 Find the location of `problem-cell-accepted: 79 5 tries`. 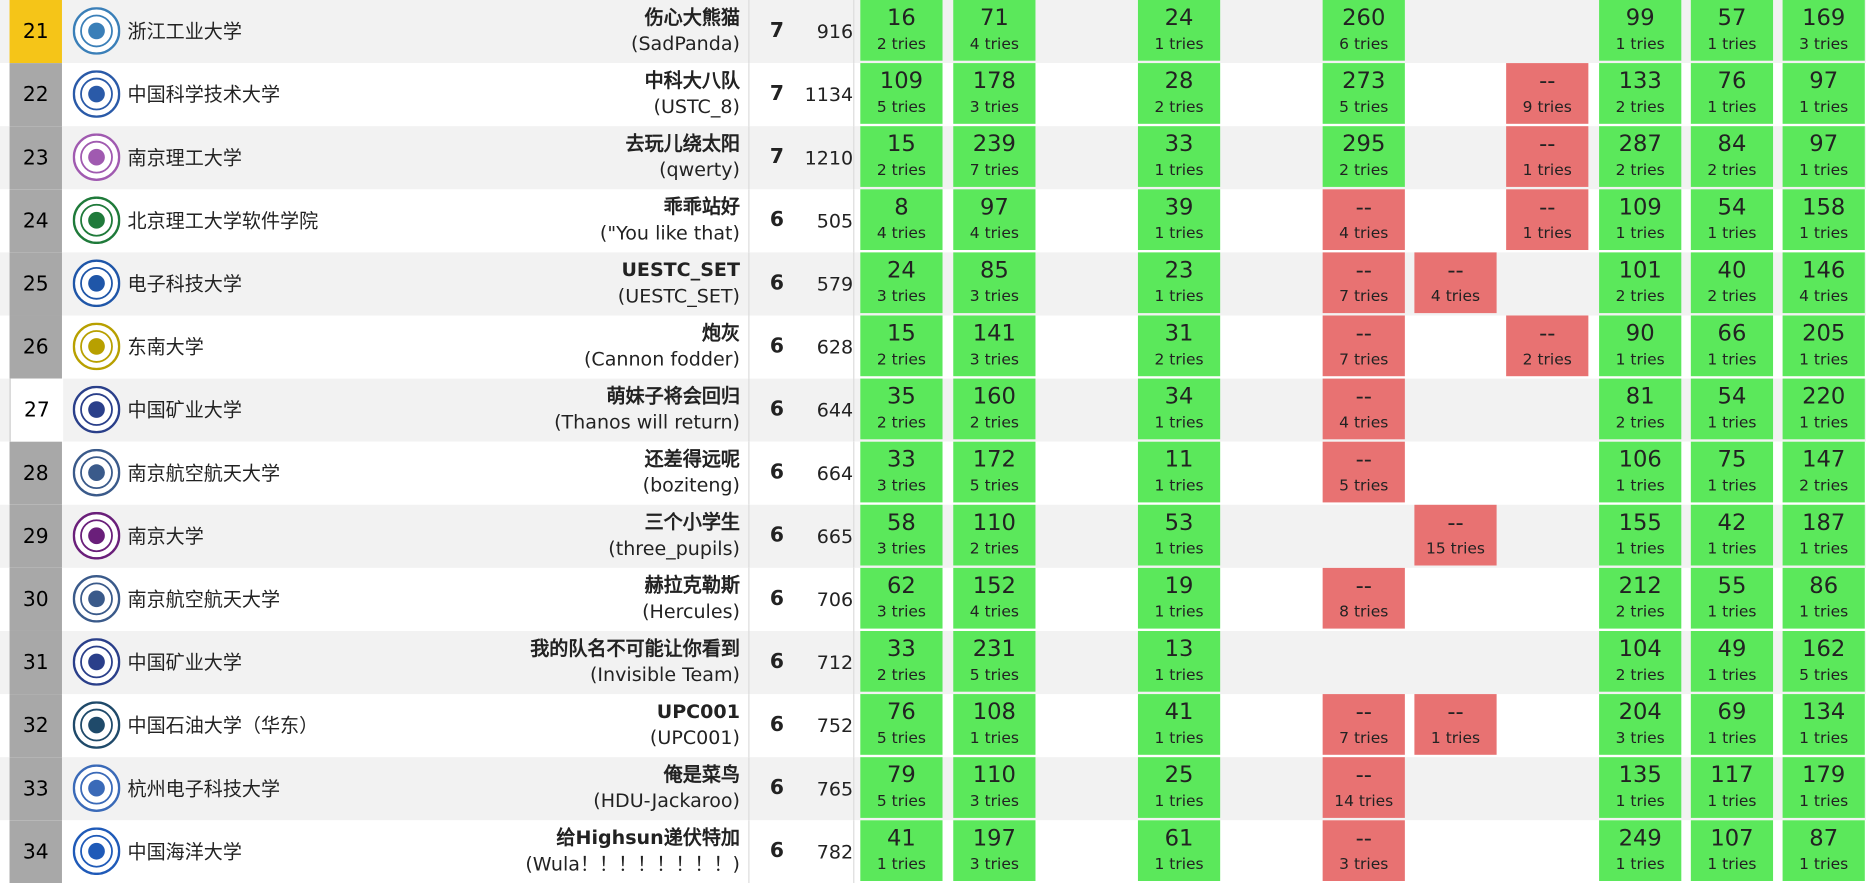

problem-cell-accepted: 79 5 tries is located at coordinates (901, 787).